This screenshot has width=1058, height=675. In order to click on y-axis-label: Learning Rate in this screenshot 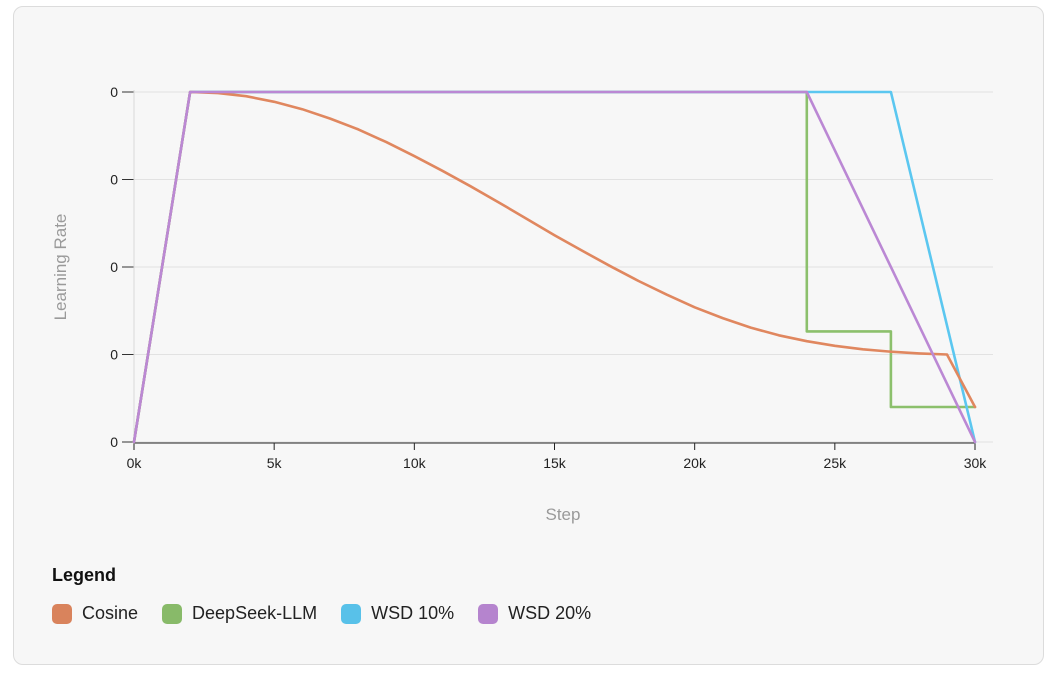, I will do `click(60, 267)`.